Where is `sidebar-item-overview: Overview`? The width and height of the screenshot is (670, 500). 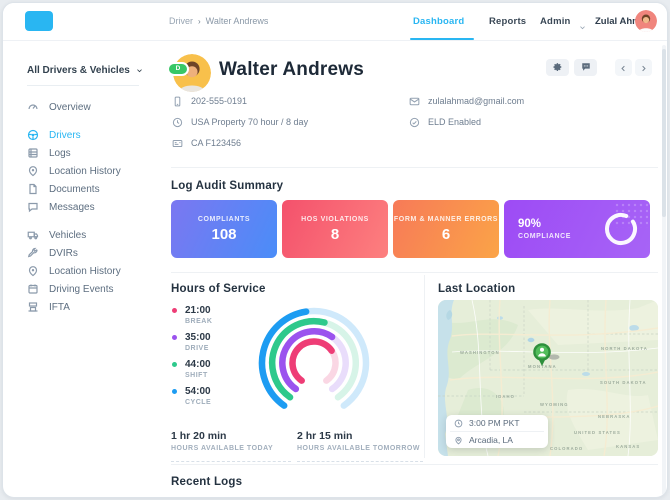 sidebar-item-overview: Overview is located at coordinates (59, 107).